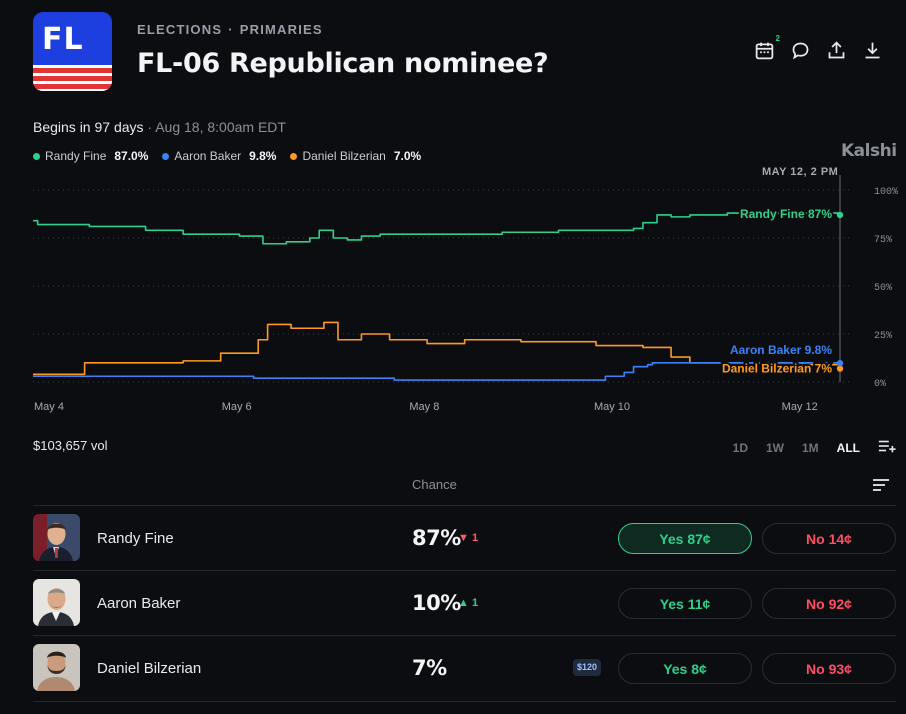 The width and height of the screenshot is (906, 714). I want to click on market-logo: FL, so click(72, 51).